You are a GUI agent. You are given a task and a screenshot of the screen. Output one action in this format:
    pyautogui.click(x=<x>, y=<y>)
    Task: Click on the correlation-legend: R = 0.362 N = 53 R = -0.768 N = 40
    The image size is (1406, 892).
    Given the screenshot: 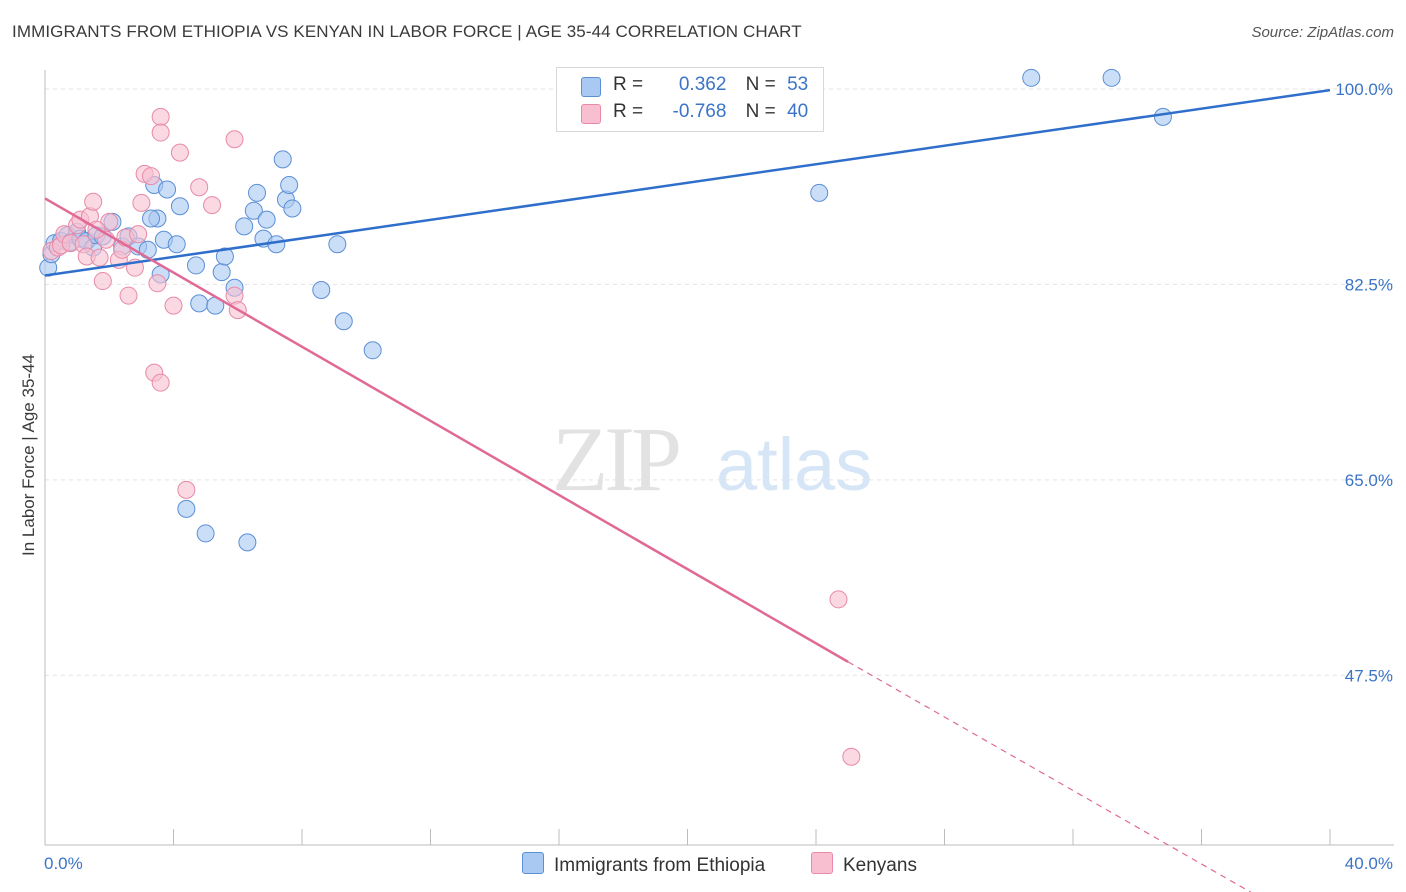 What is the action you would take?
    pyautogui.click(x=690, y=99)
    